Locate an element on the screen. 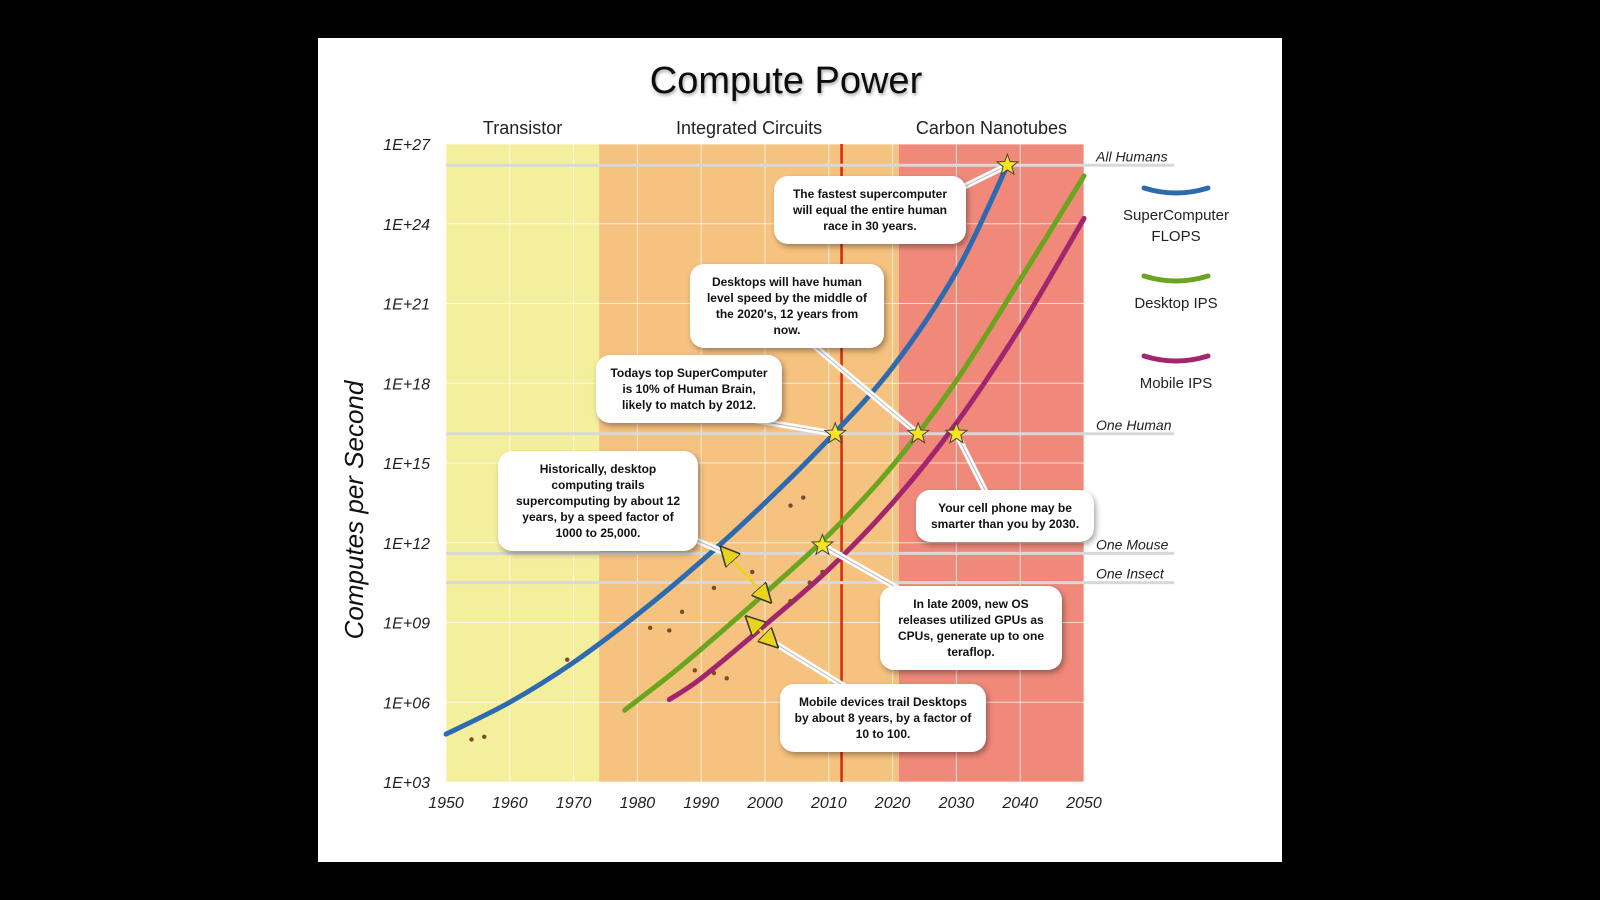 This screenshot has width=1600, height=900. y-tick-label: 1E+24 is located at coordinates (406, 225).